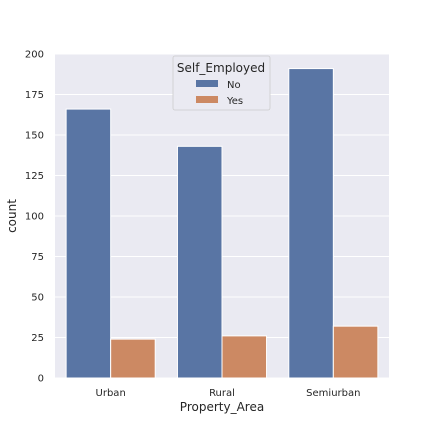  Describe the element at coordinates (333, 393) in the screenshot. I see `x-tick-label: Semiurban` at that location.